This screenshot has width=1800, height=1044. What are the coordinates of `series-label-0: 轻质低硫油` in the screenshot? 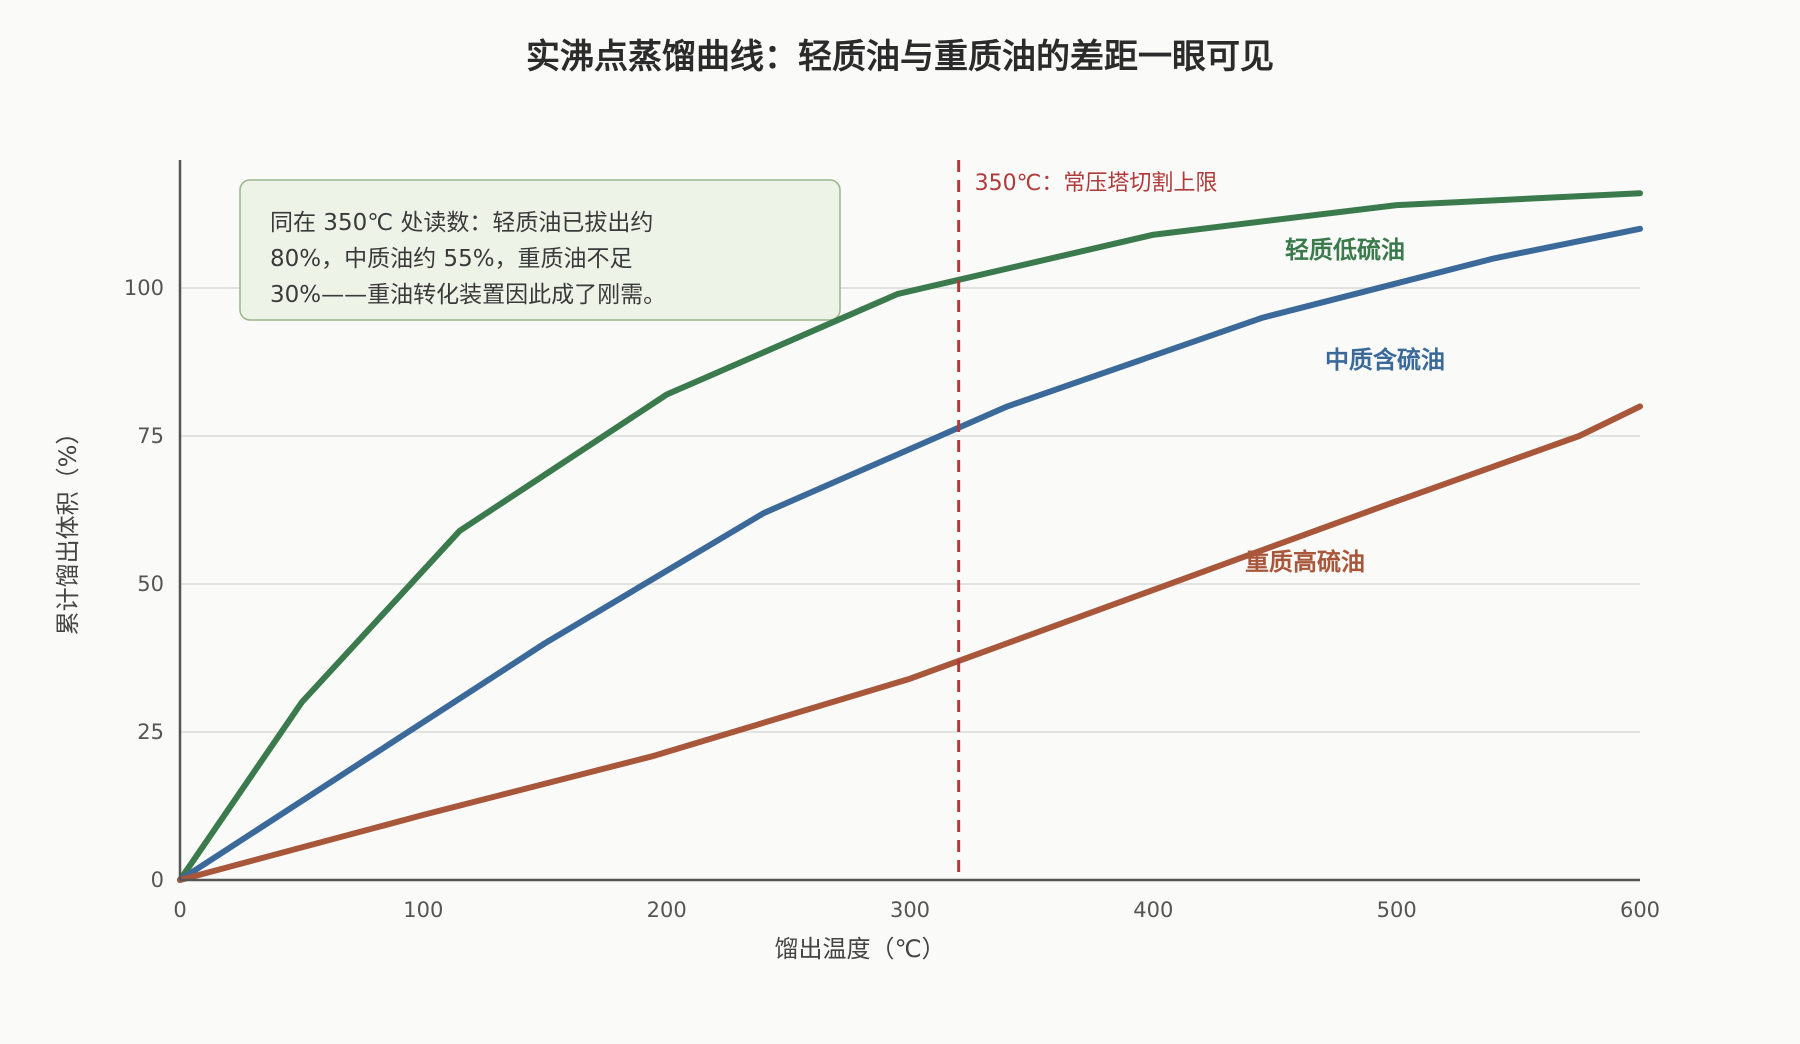 It's located at (1345, 250).